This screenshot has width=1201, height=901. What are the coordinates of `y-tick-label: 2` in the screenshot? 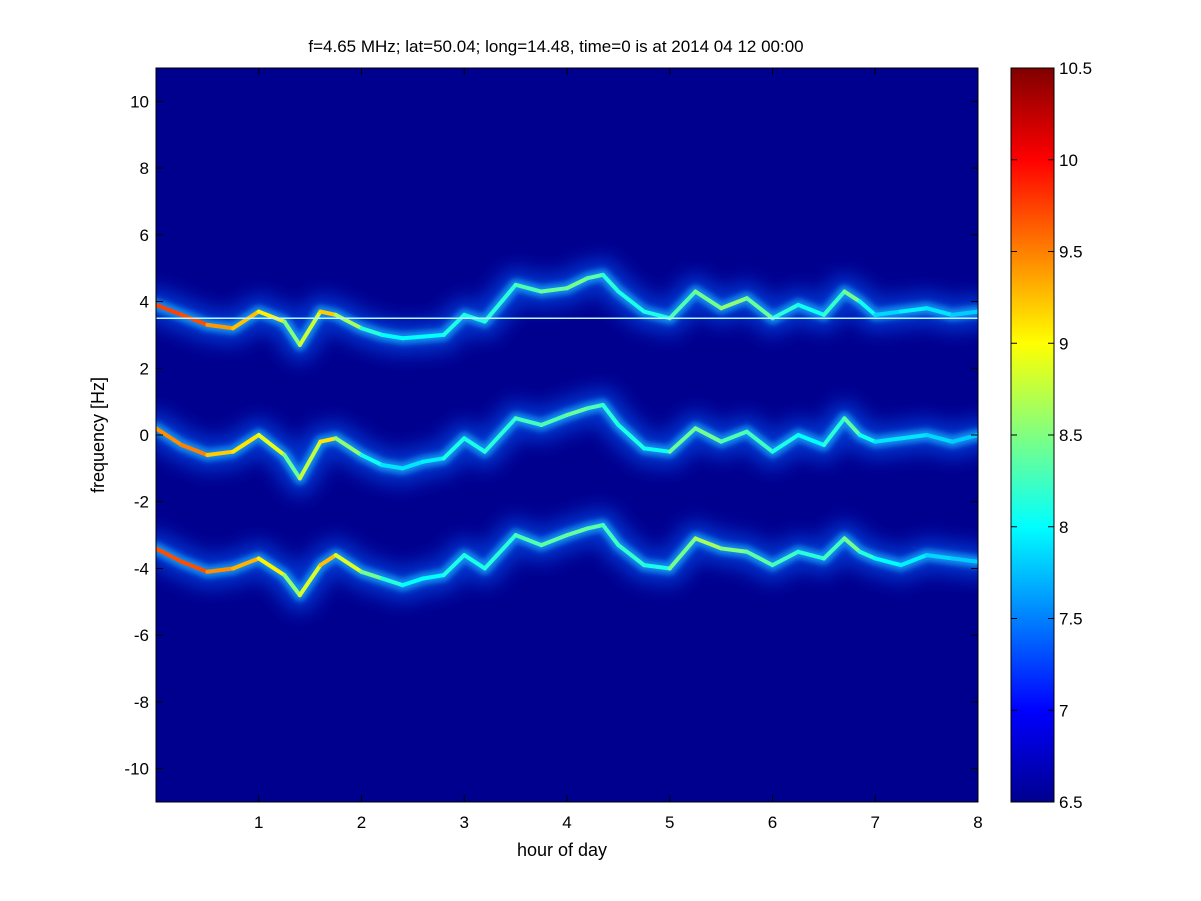 It's located at (144, 368).